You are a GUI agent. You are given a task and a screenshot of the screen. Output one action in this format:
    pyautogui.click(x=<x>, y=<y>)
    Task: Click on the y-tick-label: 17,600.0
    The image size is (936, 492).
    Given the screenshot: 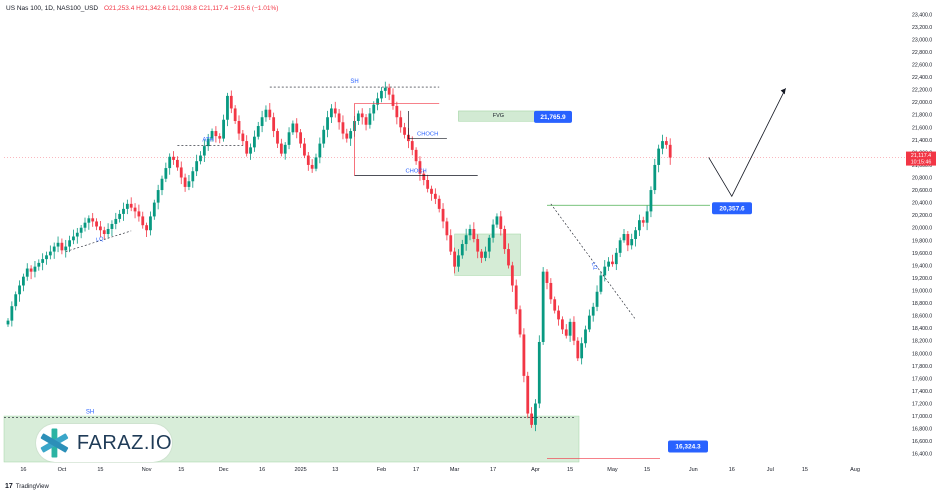 What is the action you would take?
    pyautogui.click(x=922, y=379)
    